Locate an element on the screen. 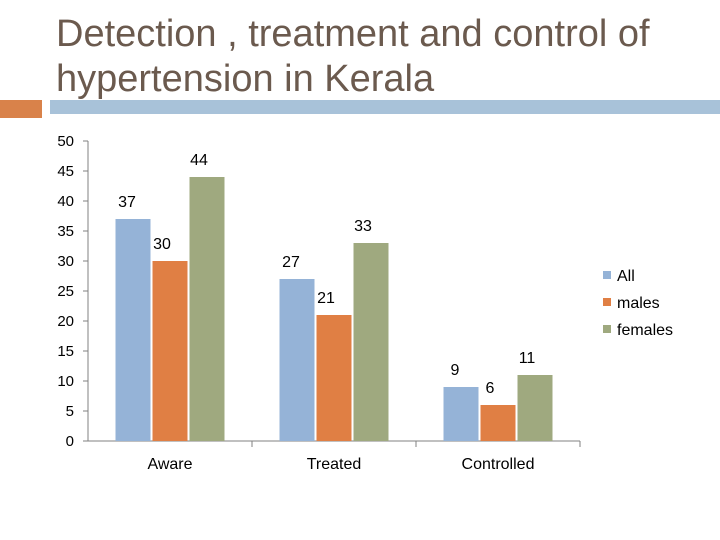 The image size is (720, 540). legend-swatch-females is located at coordinates (607, 329).